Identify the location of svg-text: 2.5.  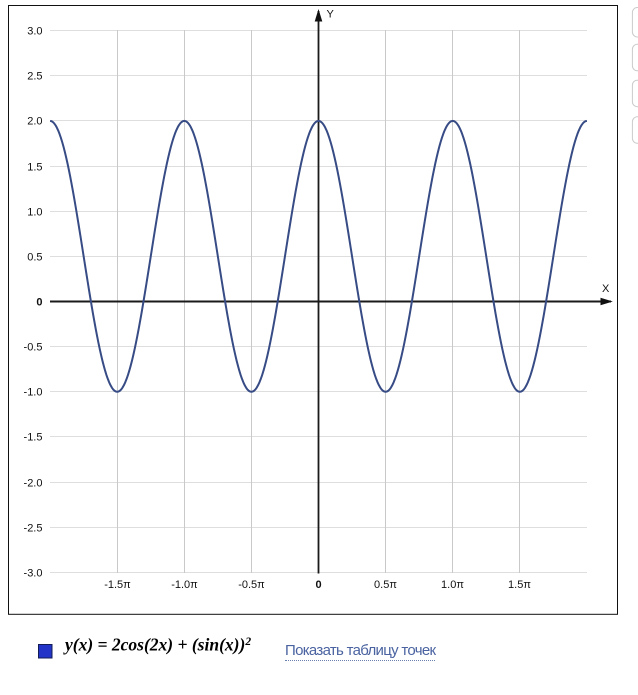
(34, 76).